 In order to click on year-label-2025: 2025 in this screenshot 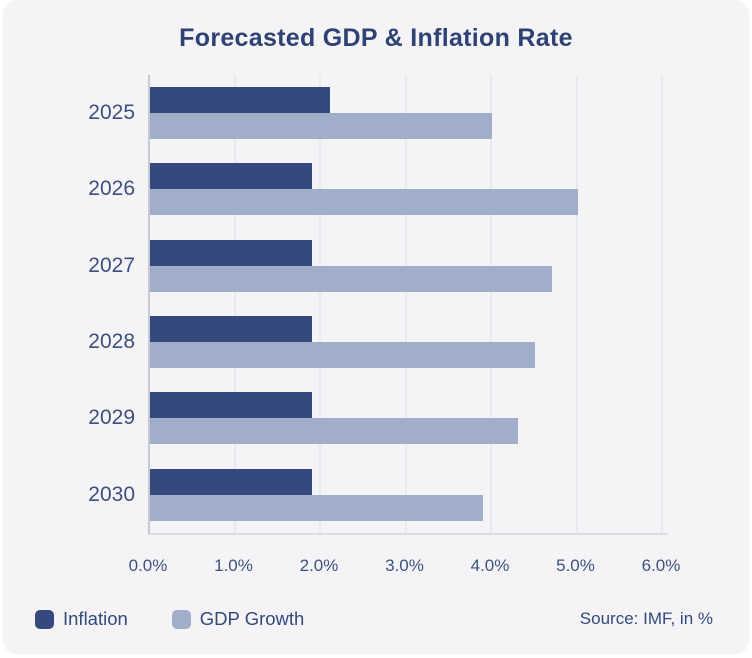, I will do `click(111, 113)`.